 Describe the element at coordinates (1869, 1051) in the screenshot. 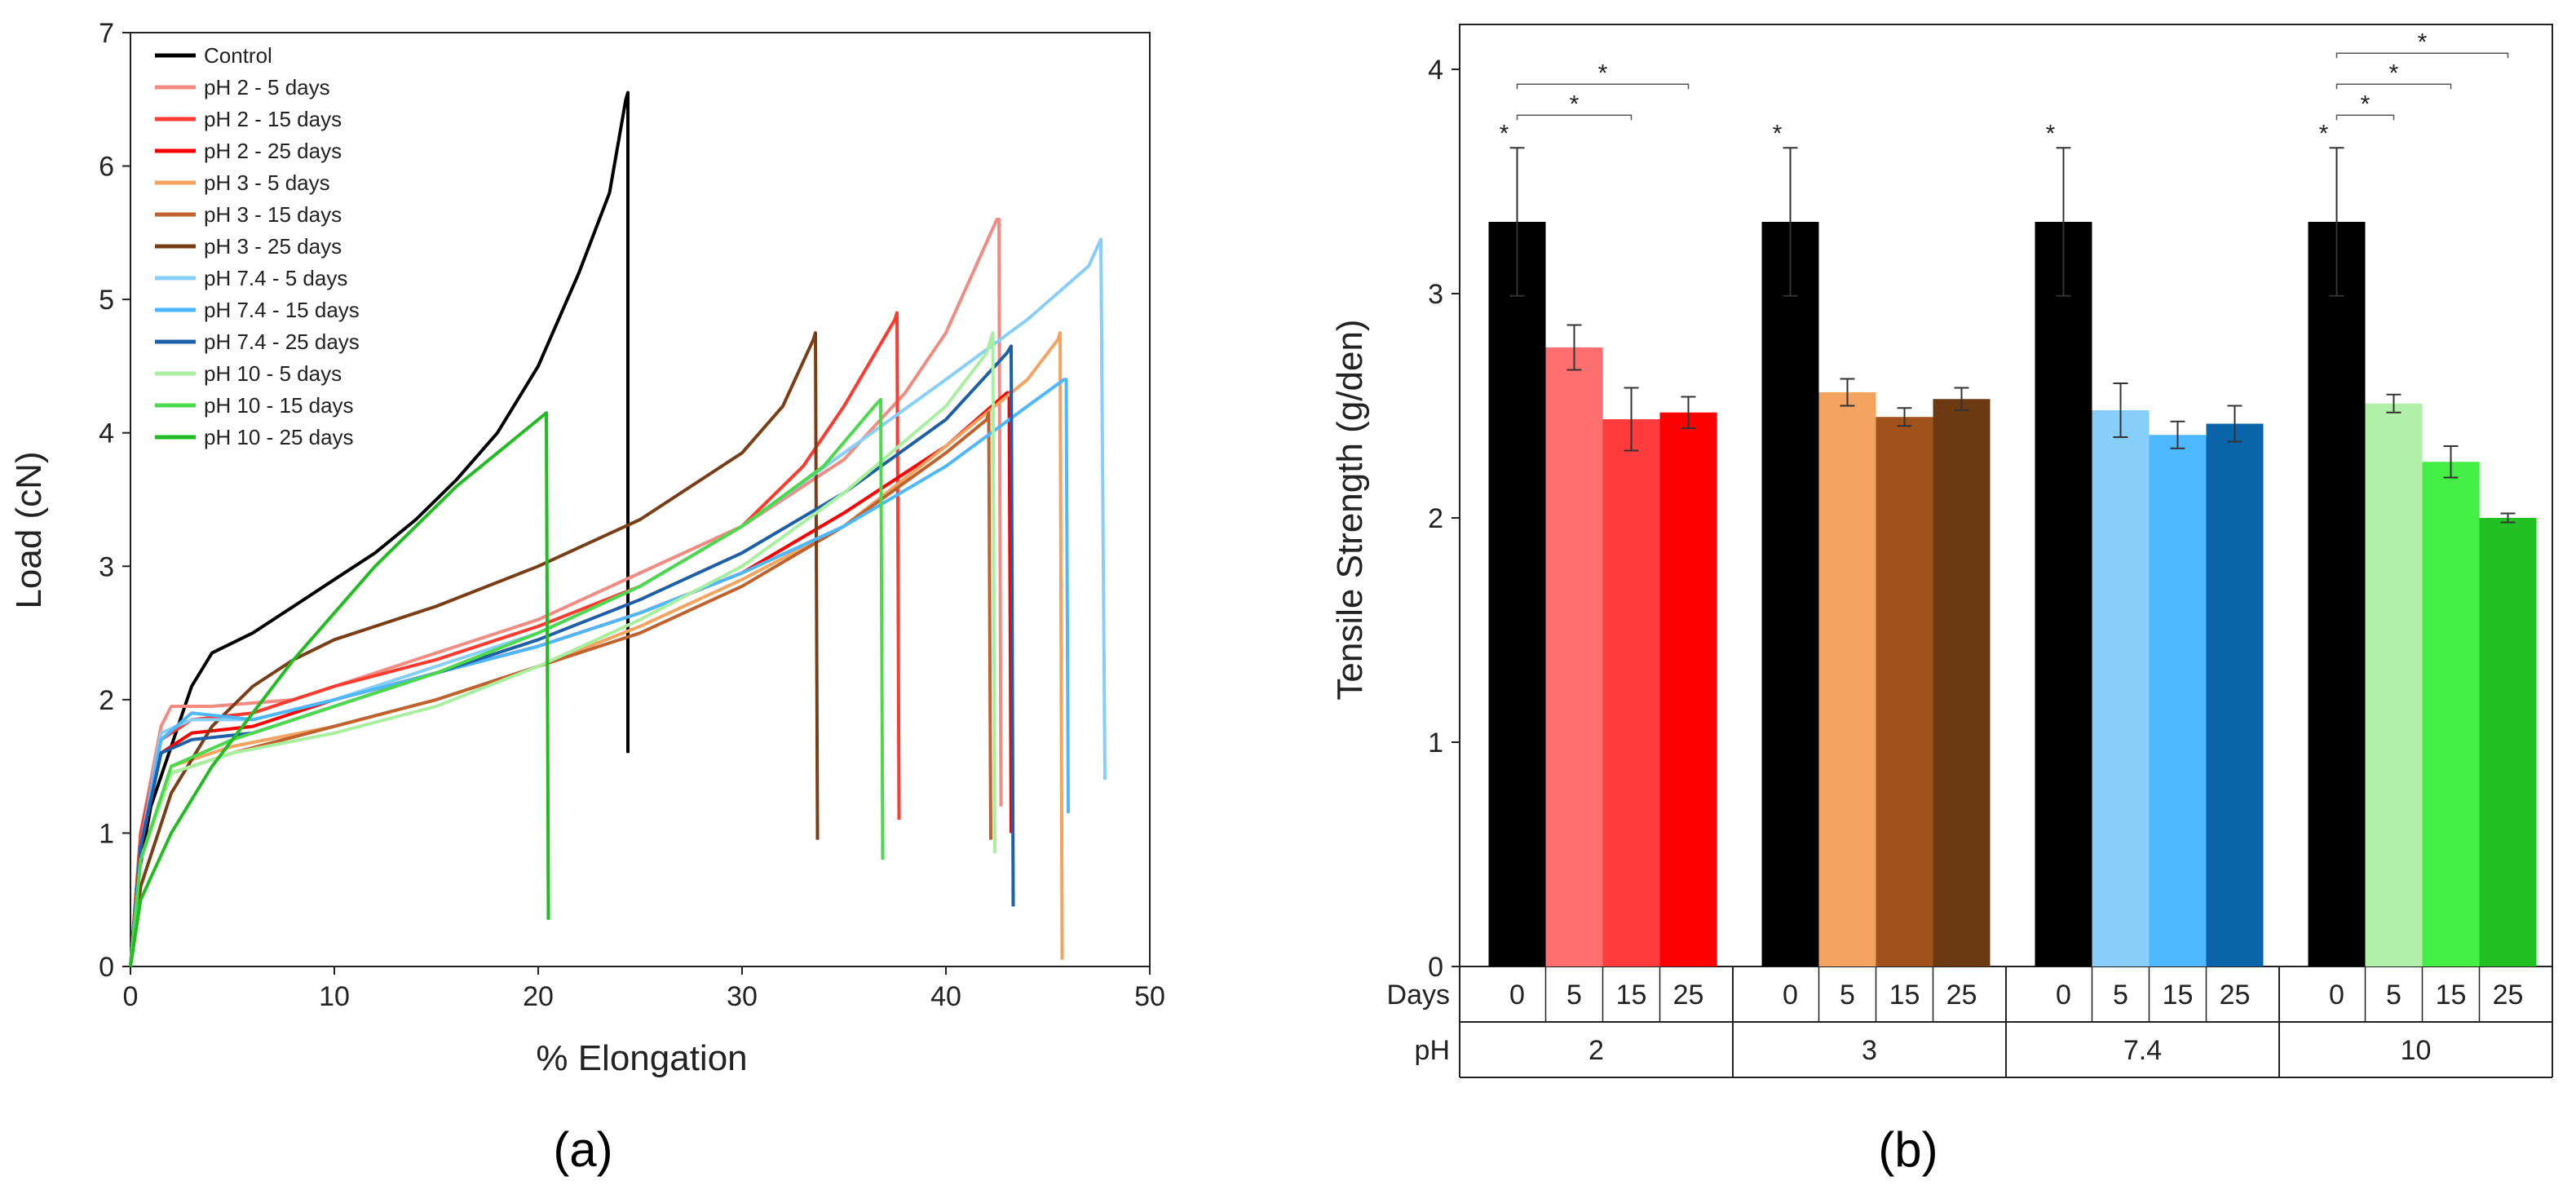

I see `ph-label: 3` at that location.